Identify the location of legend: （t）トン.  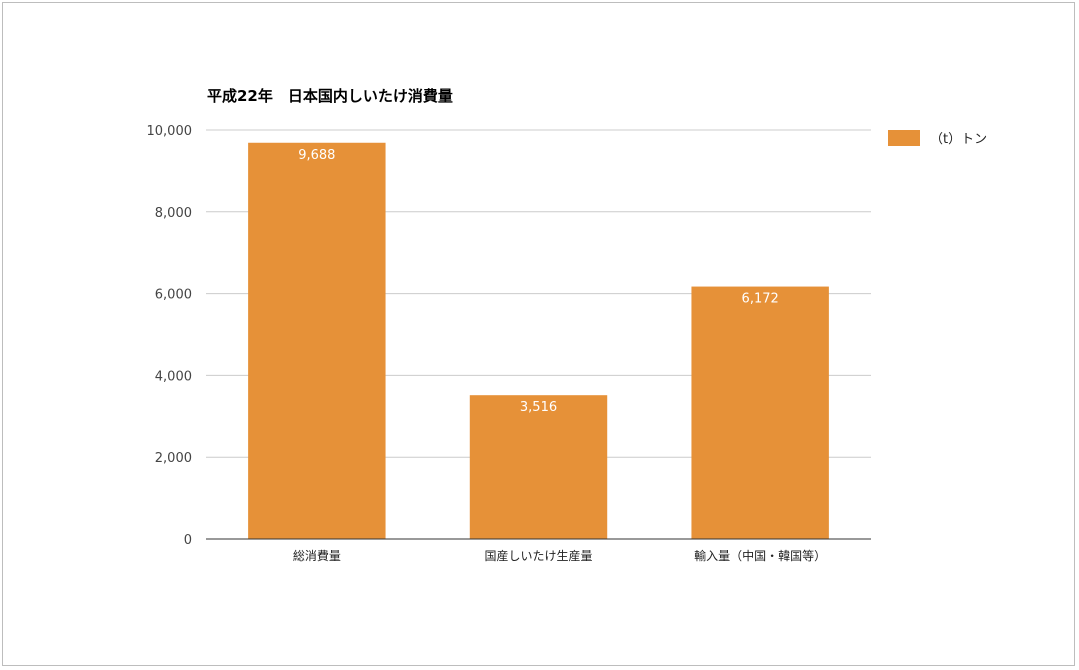
(937, 138).